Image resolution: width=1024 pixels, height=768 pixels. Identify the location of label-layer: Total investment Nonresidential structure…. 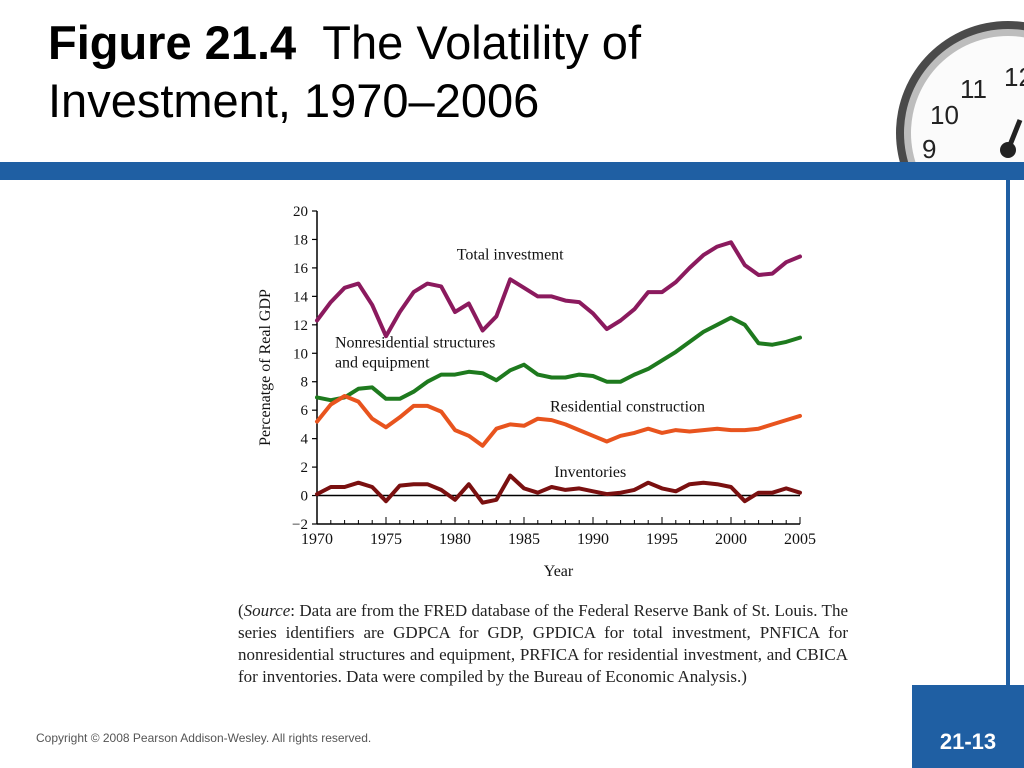
(520, 363).